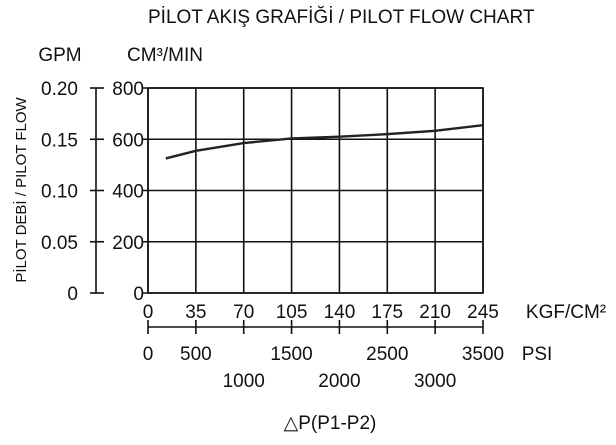  What do you see at coordinates (330, 423) in the screenshot?
I see `bottom-label: △P(P1-P2)` at bounding box center [330, 423].